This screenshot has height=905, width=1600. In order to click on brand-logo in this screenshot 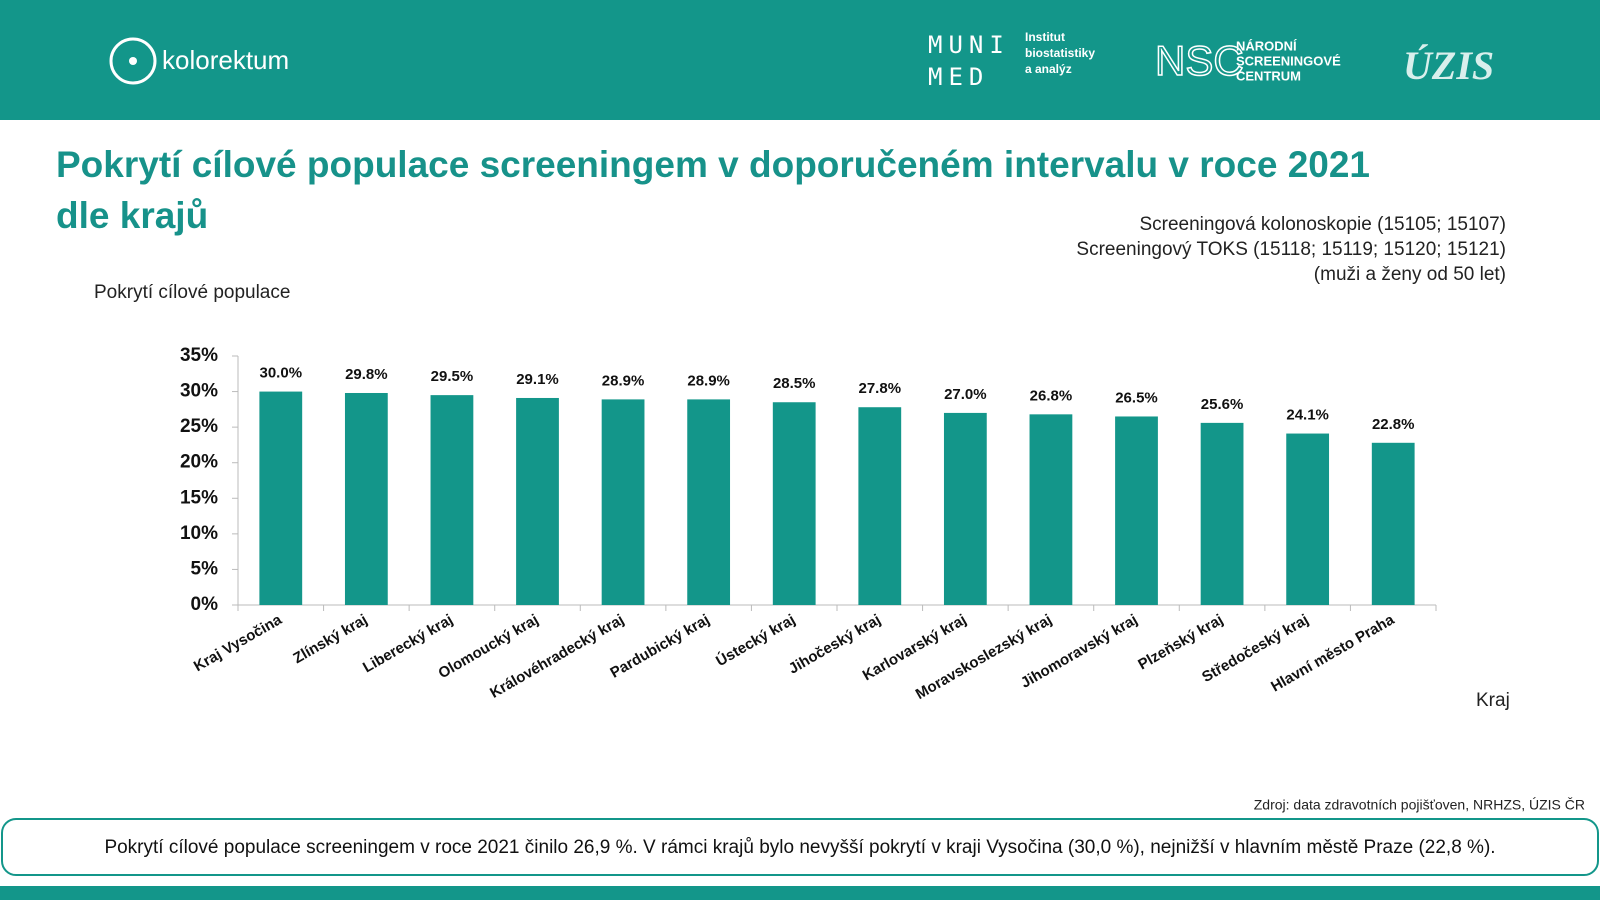, I will do `click(133, 61)`.